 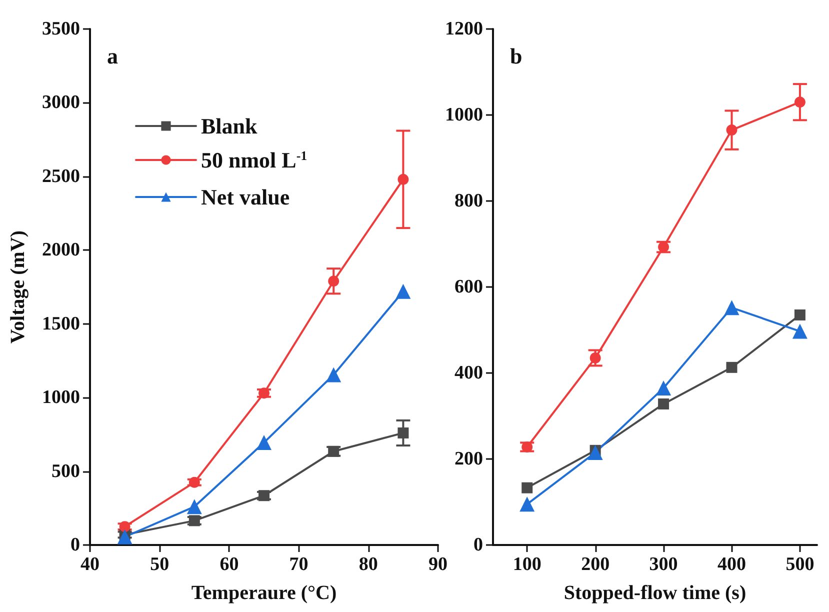 What do you see at coordinates (595, 564) in the screenshot?
I see `x-tick-label: 200` at bounding box center [595, 564].